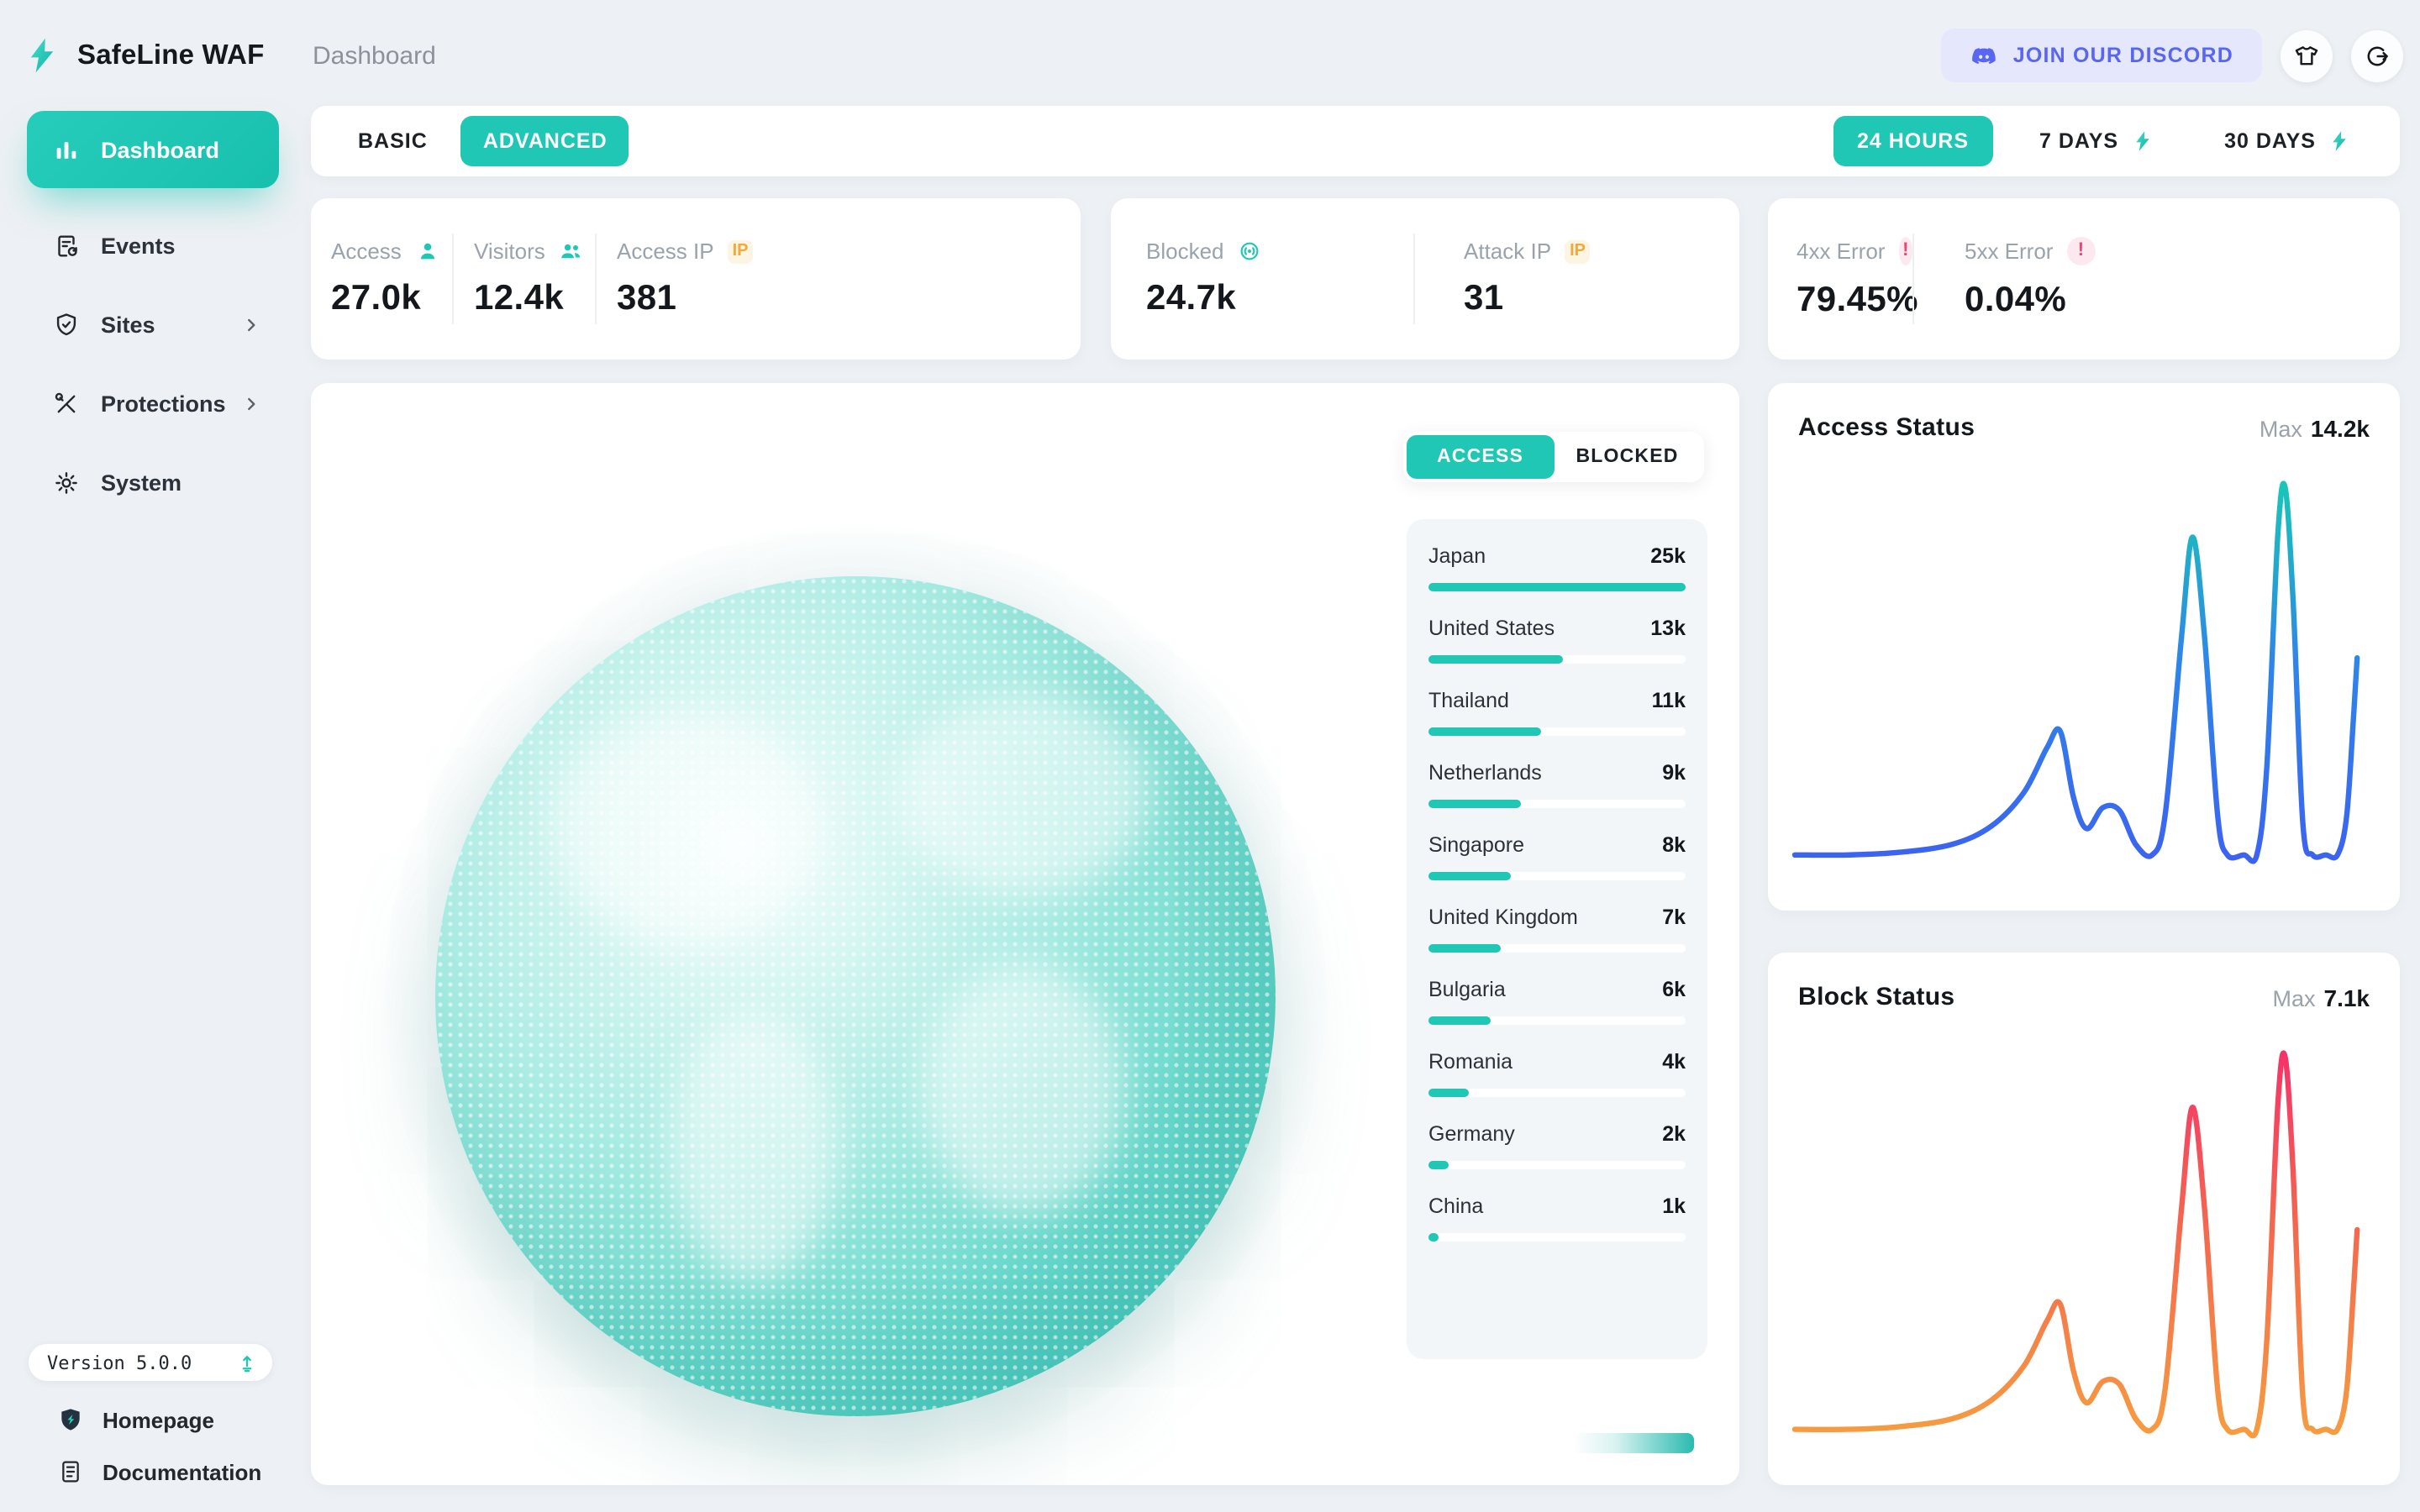 The width and height of the screenshot is (2420, 1512). What do you see at coordinates (184, 1419) in the screenshot?
I see `sidebar-link-homepage: Homepage` at bounding box center [184, 1419].